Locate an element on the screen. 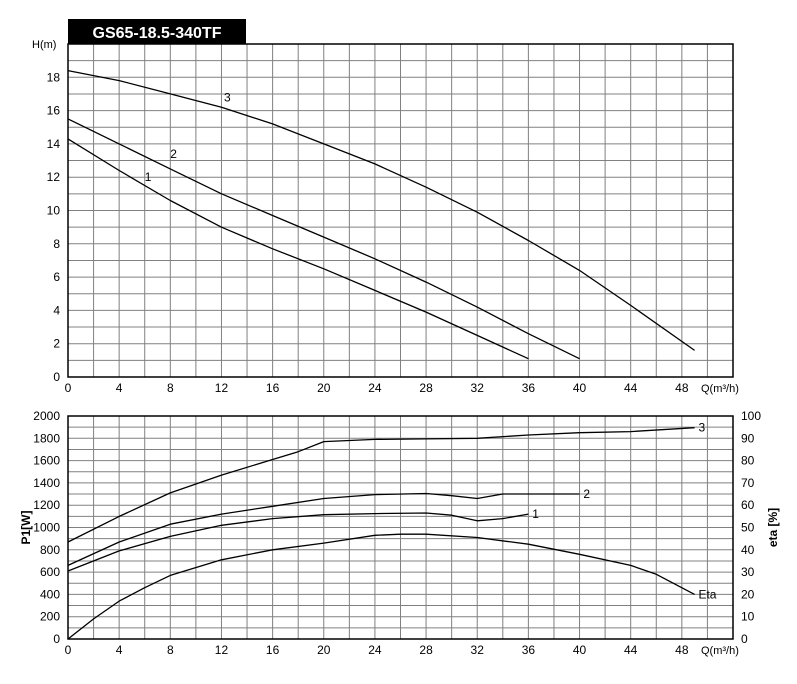  c0-x-tick-label: 40 is located at coordinates (580, 388).